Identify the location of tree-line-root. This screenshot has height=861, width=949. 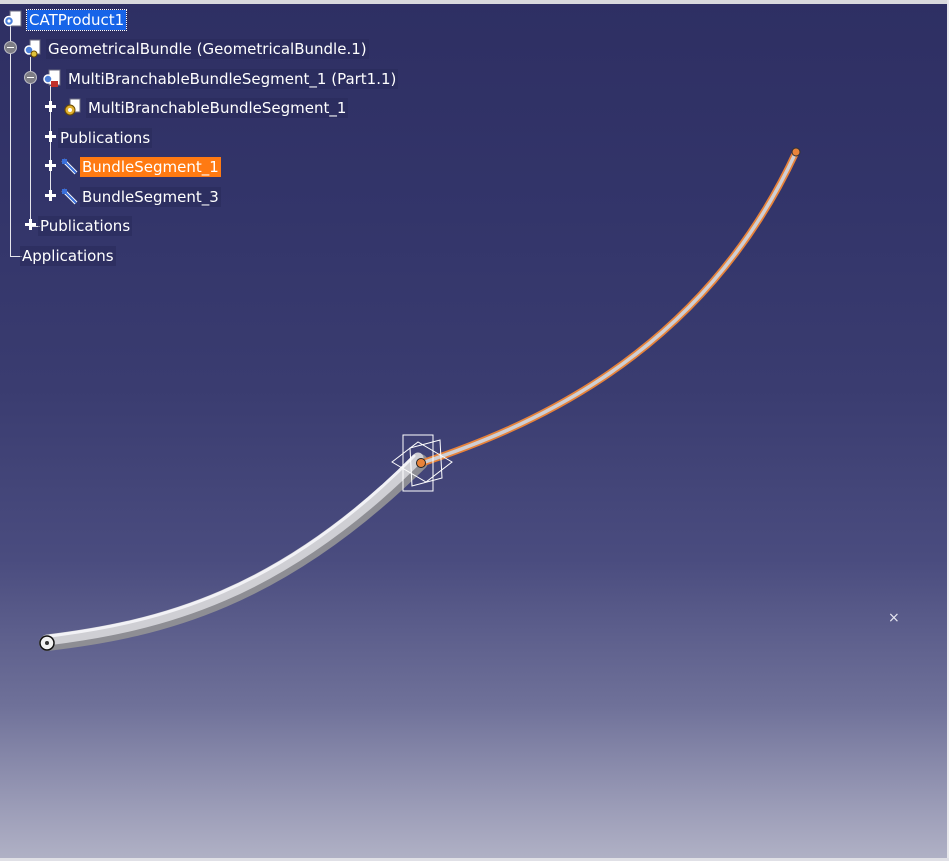
(10, 141).